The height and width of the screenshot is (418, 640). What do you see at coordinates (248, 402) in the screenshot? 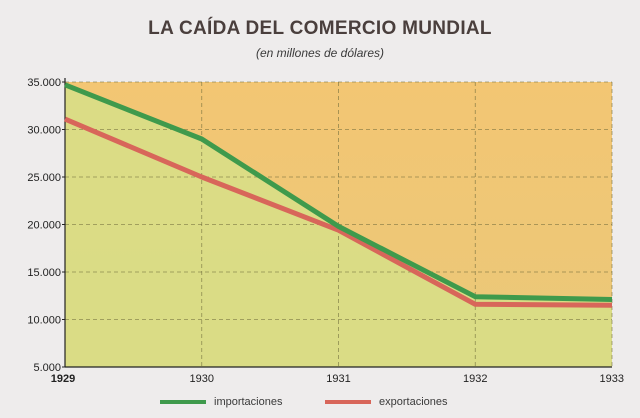
I see `legend-label-importaciones: importaciones` at bounding box center [248, 402].